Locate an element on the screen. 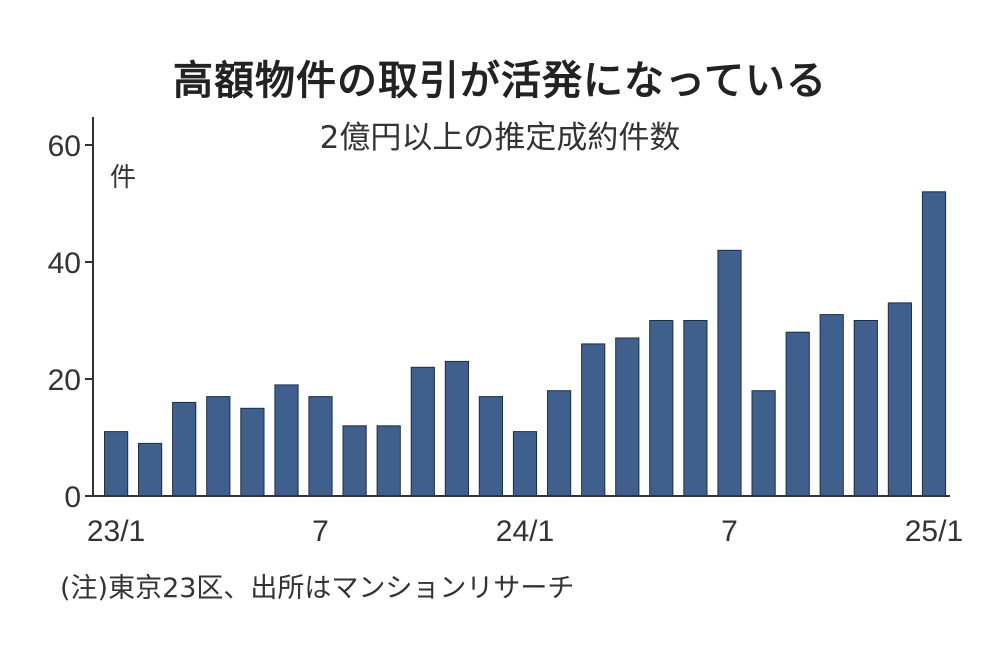  y-tick-label: 40 is located at coordinates (64, 263).